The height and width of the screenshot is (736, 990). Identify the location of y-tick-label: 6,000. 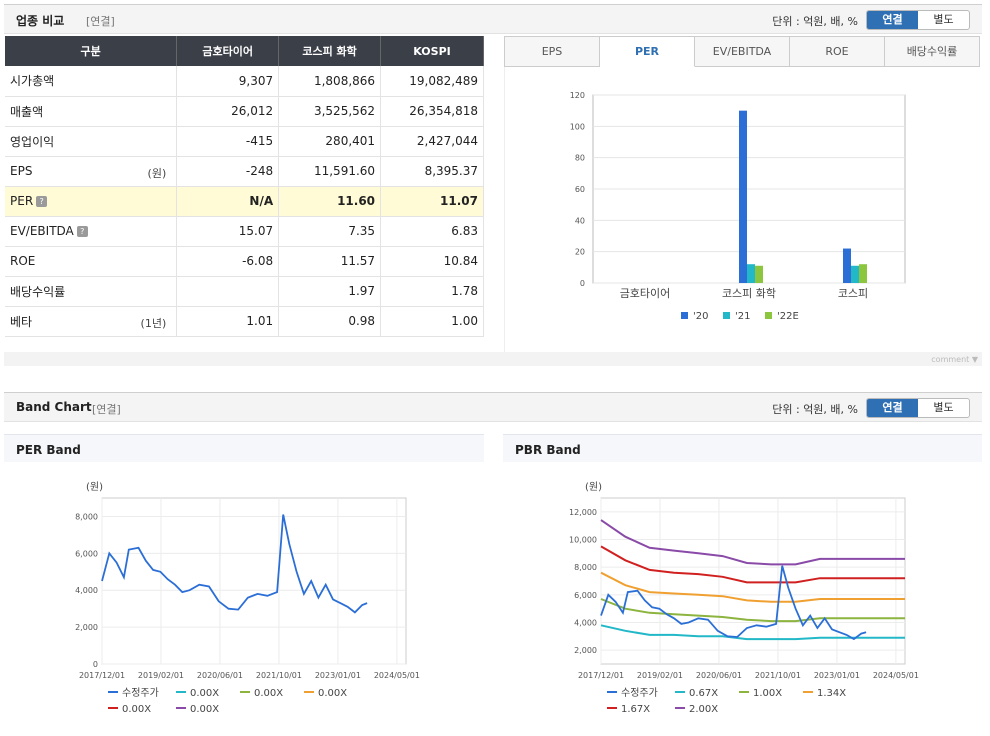
(86, 553).